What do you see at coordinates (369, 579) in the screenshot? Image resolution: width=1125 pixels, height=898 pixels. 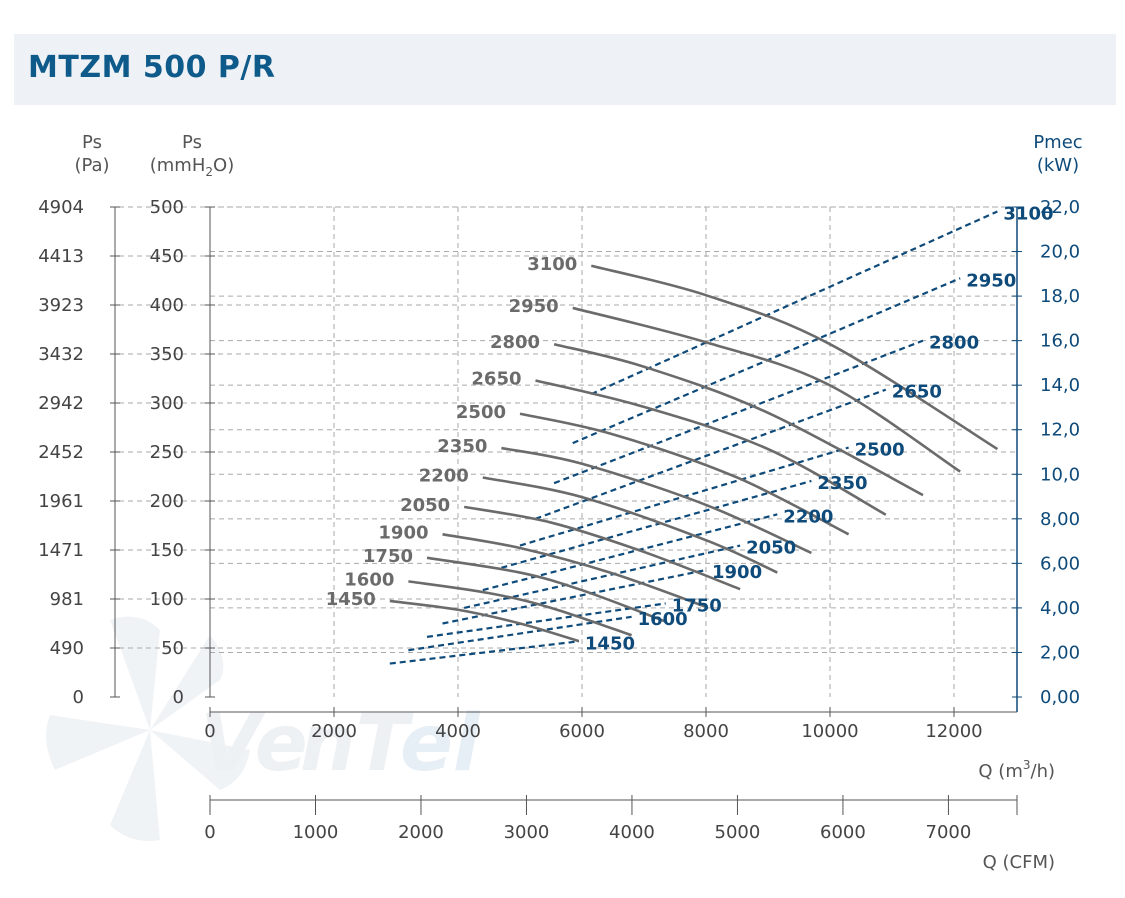 I see `pressure-label-1600: 1600` at bounding box center [369, 579].